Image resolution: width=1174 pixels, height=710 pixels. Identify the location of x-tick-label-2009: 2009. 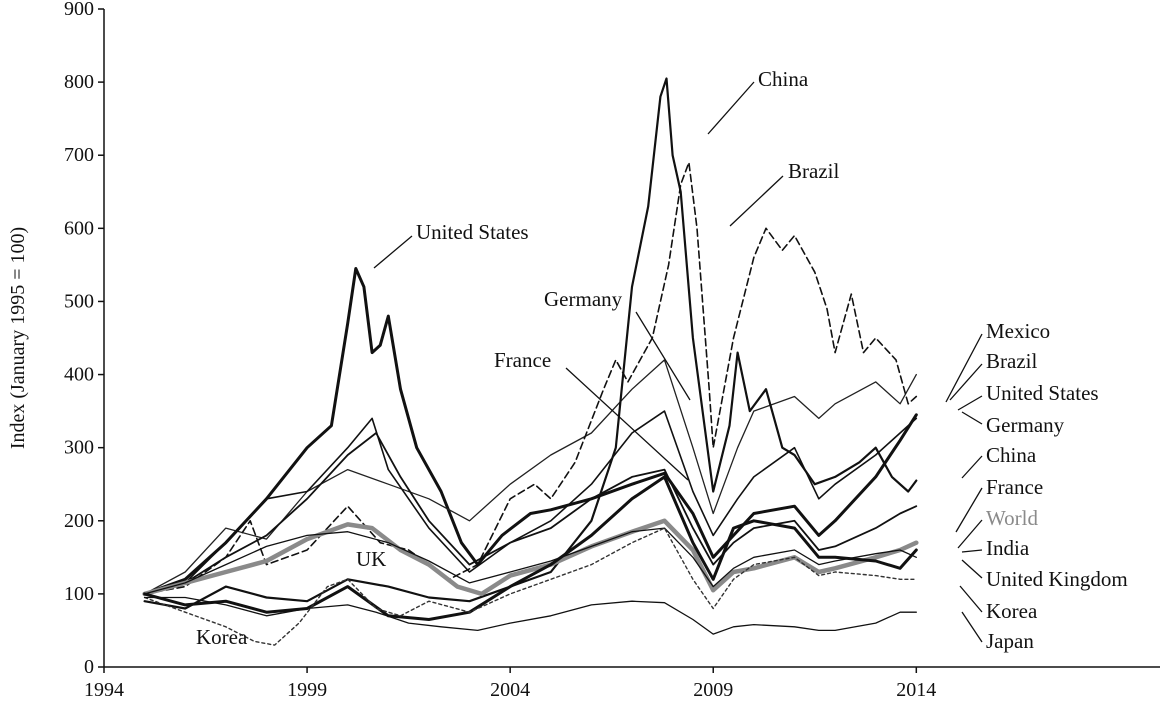
(713, 690).